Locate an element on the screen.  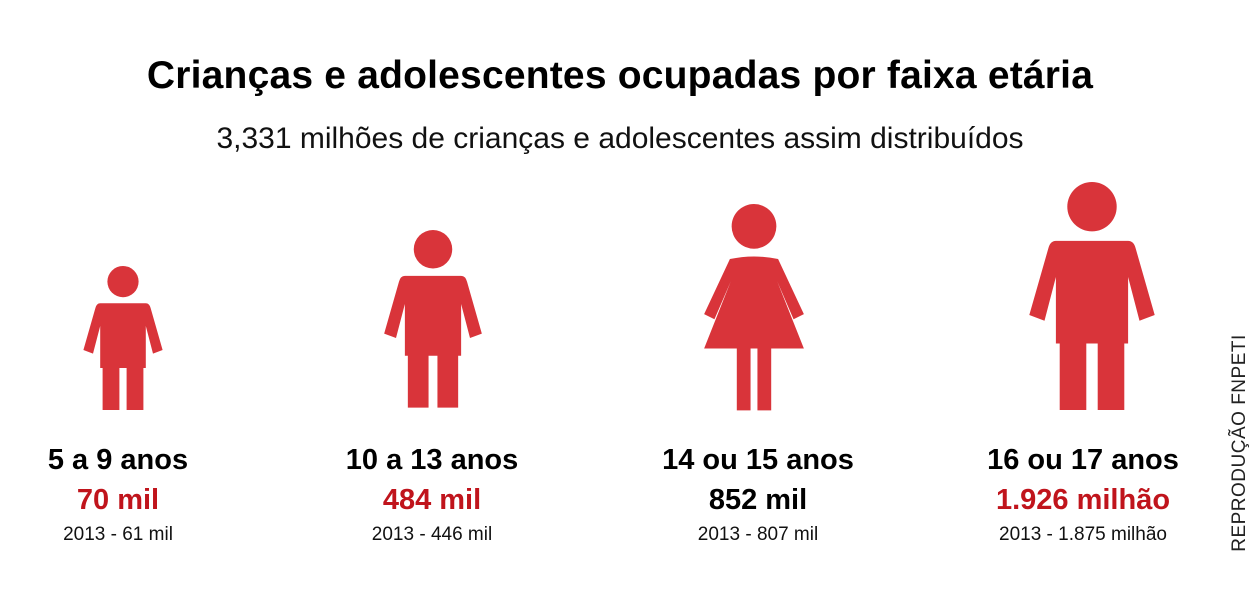
category-label: 16 ou 17 anos is located at coordinates (1083, 460).